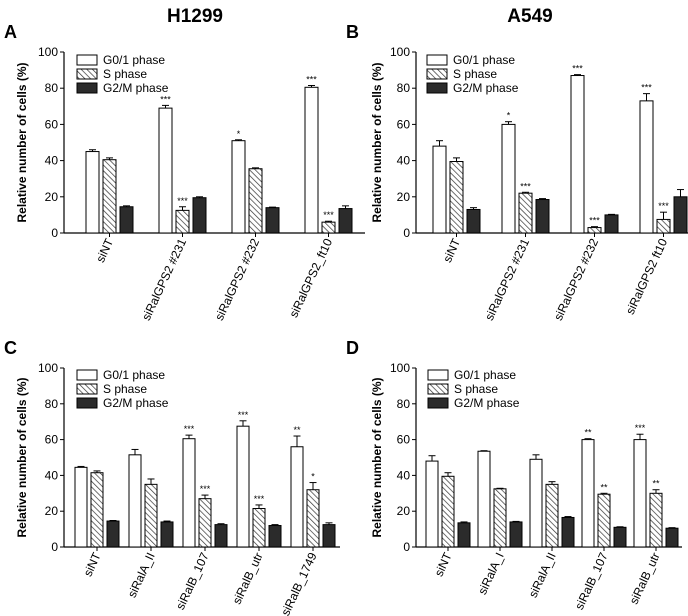  Describe the element at coordinates (352, 348) in the screenshot. I see `panel-letter: D` at that location.